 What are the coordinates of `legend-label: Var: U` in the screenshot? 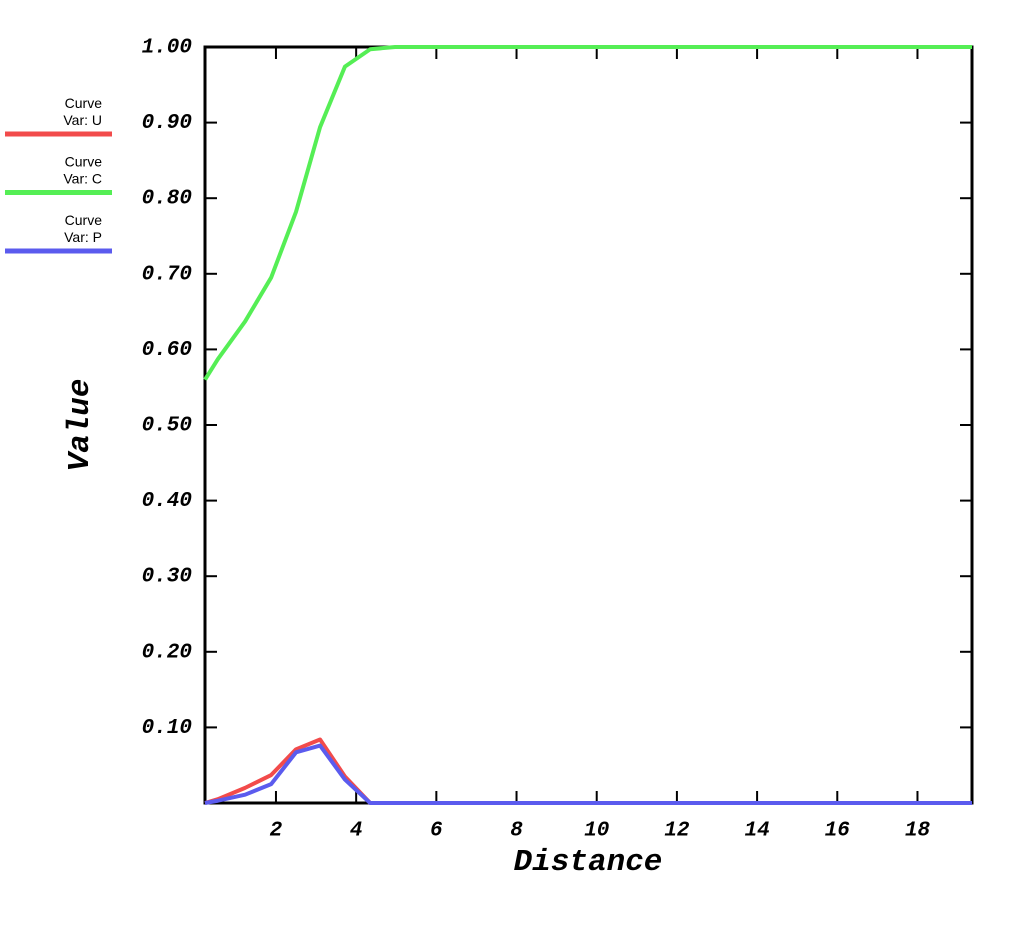 It's located at (82, 120).